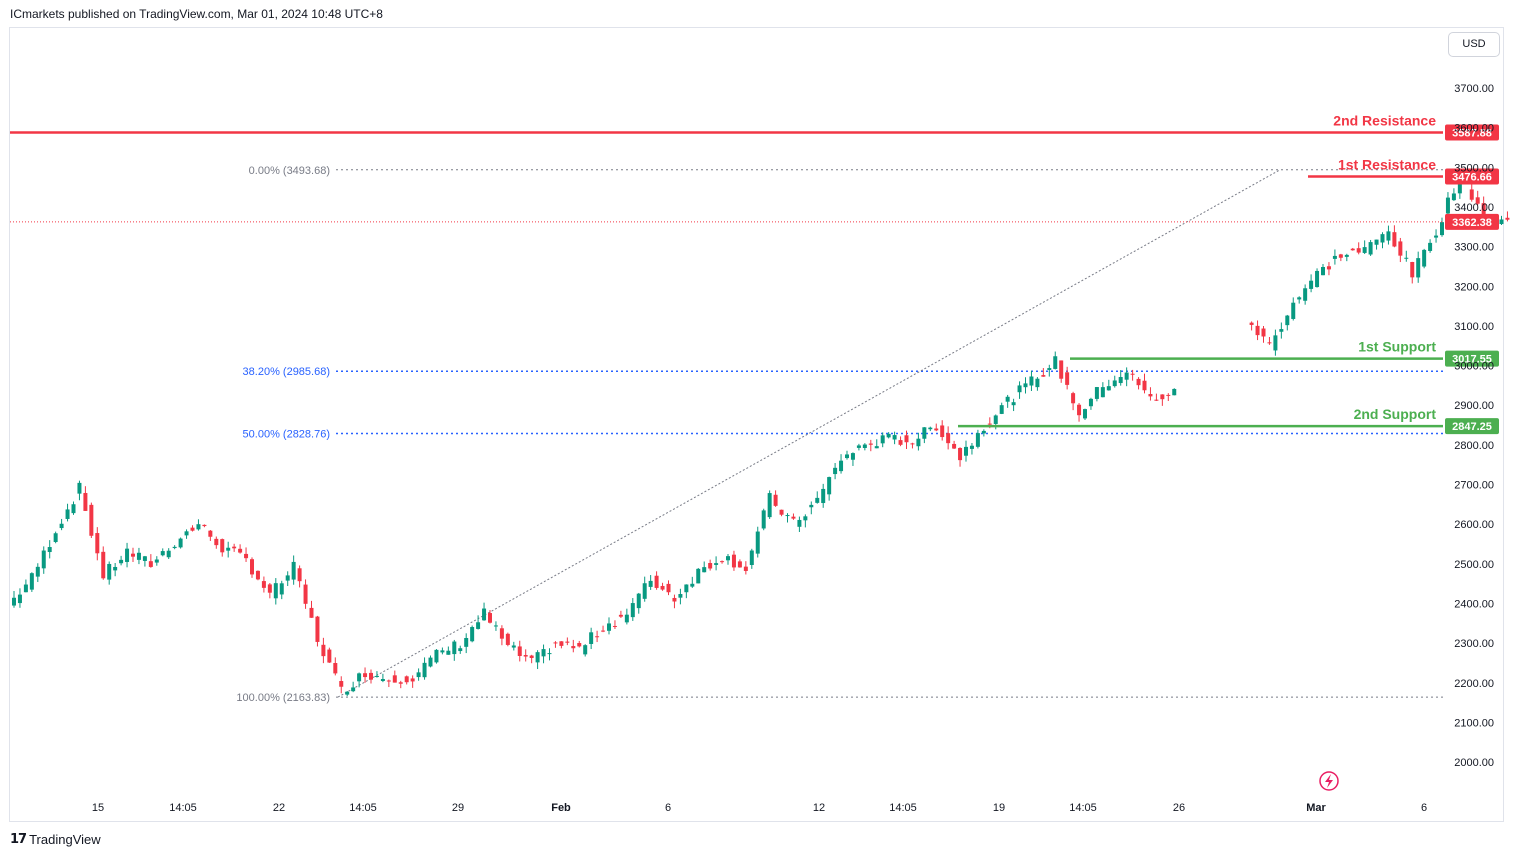 This screenshot has width=1514, height=857. Describe the element at coordinates (999, 808) in the screenshot. I see `x-tick-label: 19` at that location.